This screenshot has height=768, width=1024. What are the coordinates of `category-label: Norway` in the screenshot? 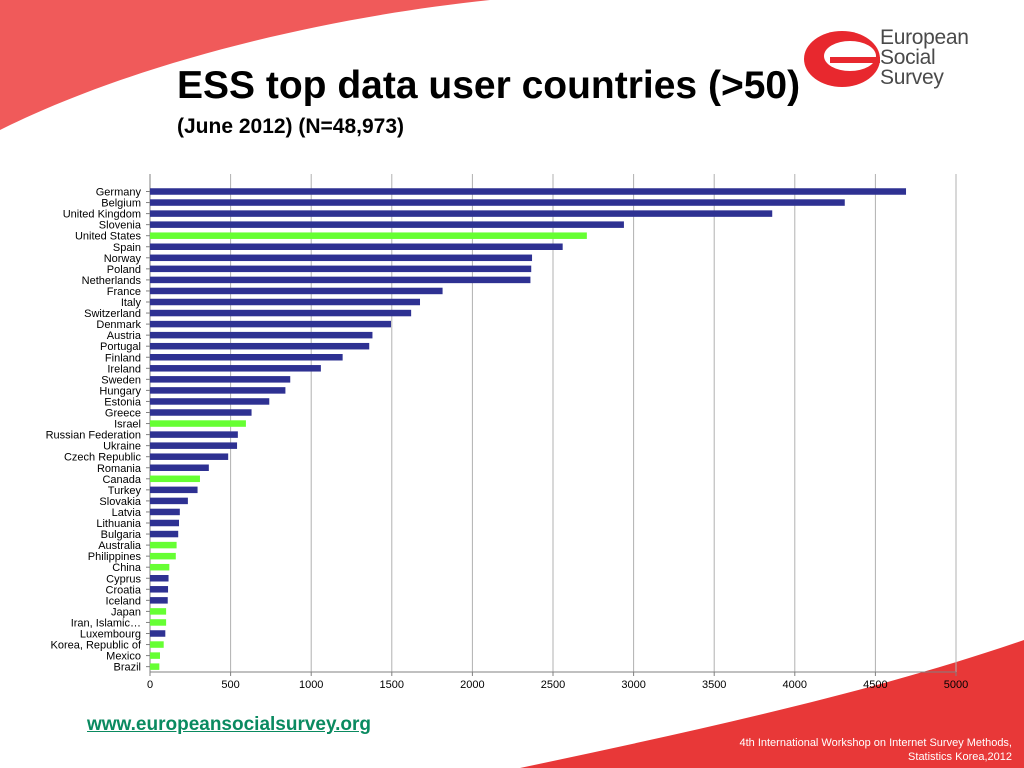 It's located at (123, 259).